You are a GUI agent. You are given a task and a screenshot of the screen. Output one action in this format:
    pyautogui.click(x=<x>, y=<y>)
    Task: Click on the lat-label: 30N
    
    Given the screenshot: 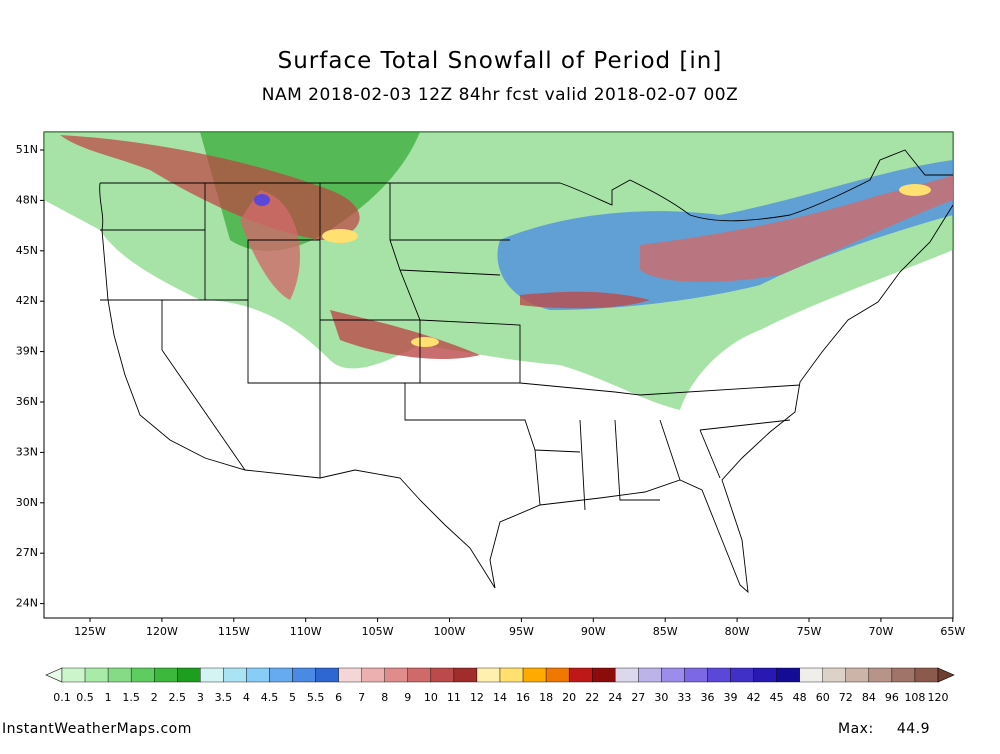 What is the action you would take?
    pyautogui.click(x=27, y=502)
    